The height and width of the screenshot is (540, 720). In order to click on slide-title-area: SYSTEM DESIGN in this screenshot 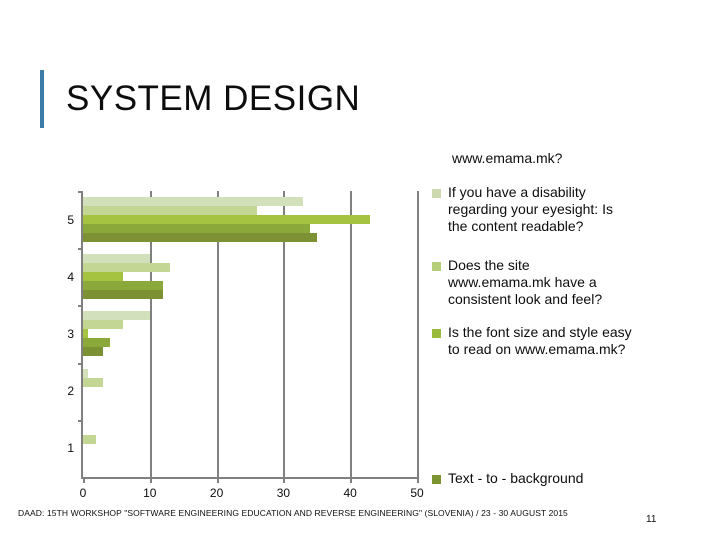, I will do `click(200, 99)`.